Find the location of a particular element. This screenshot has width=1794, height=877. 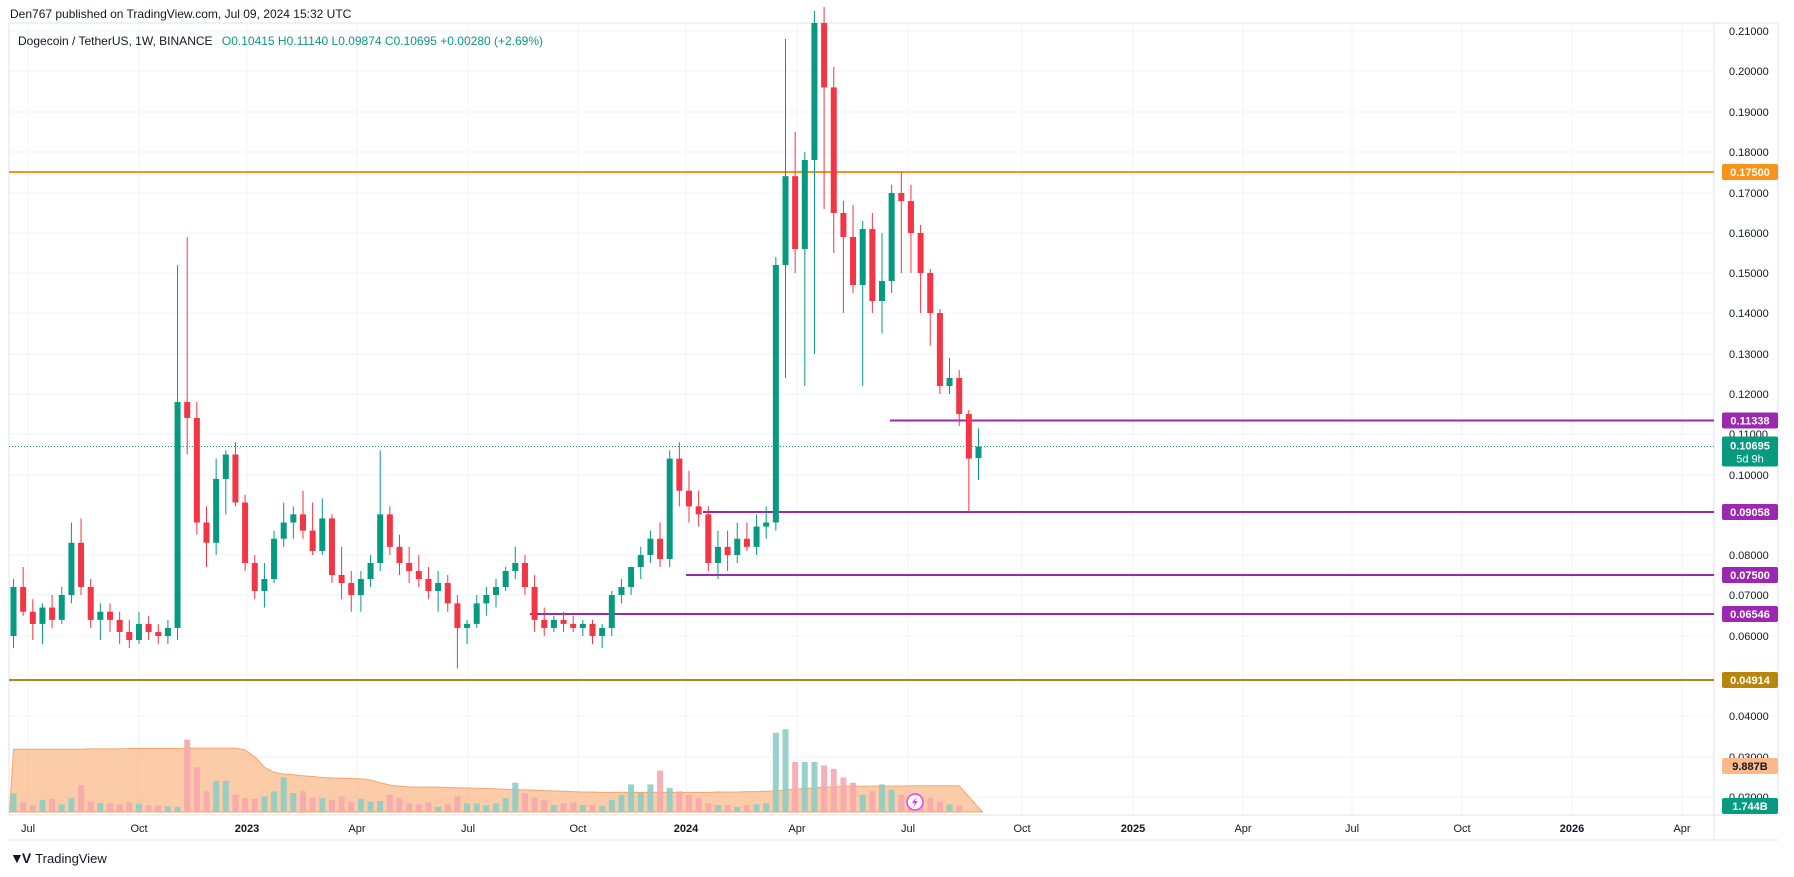

price-level-label: 0.09058 is located at coordinates (1750, 513).